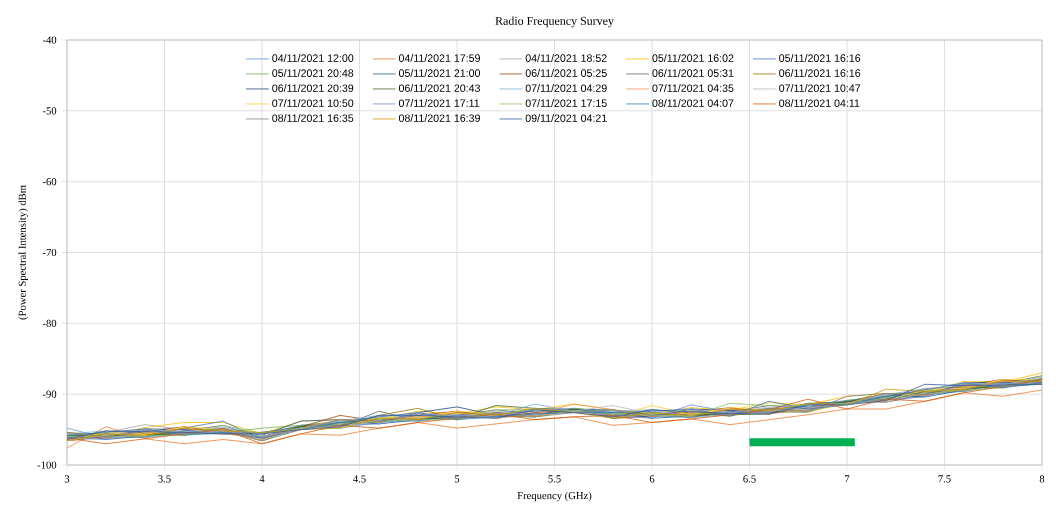 Image resolution: width=1056 pixels, height=517 pixels. Describe the element at coordinates (313, 88) in the screenshot. I see `legend-label: 06/11/2021 20:39` at that location.